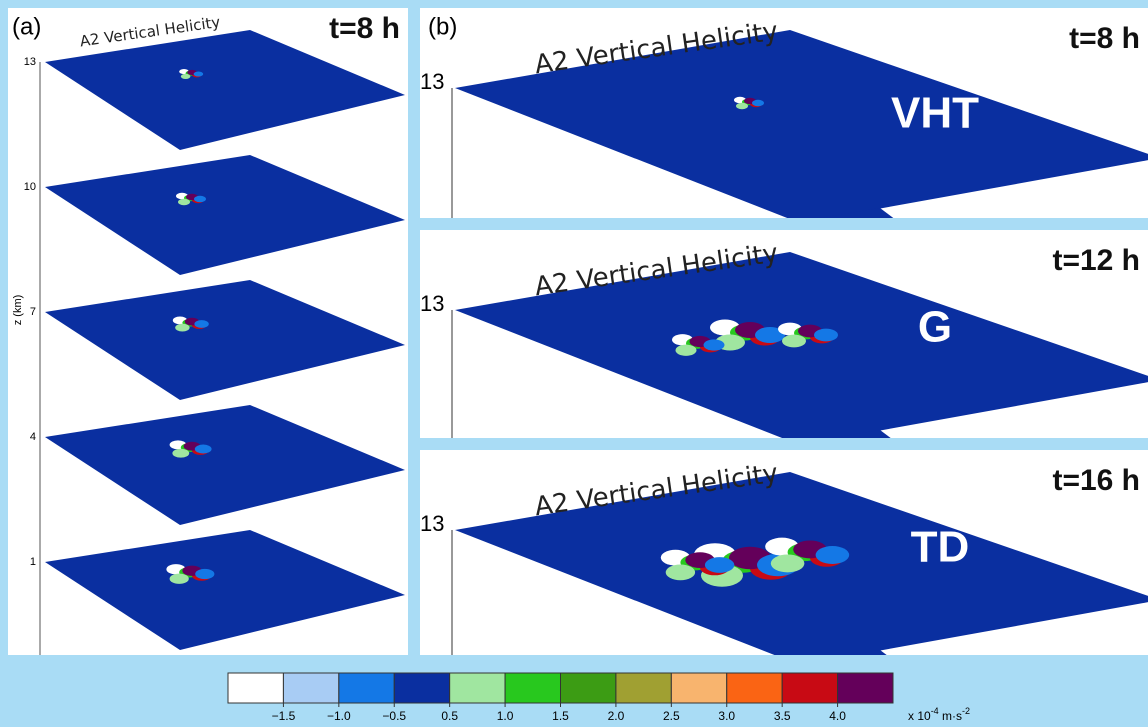  Describe the element at coordinates (671, 716) in the screenshot. I see `colorbar-tick-label: 2.5` at that location.